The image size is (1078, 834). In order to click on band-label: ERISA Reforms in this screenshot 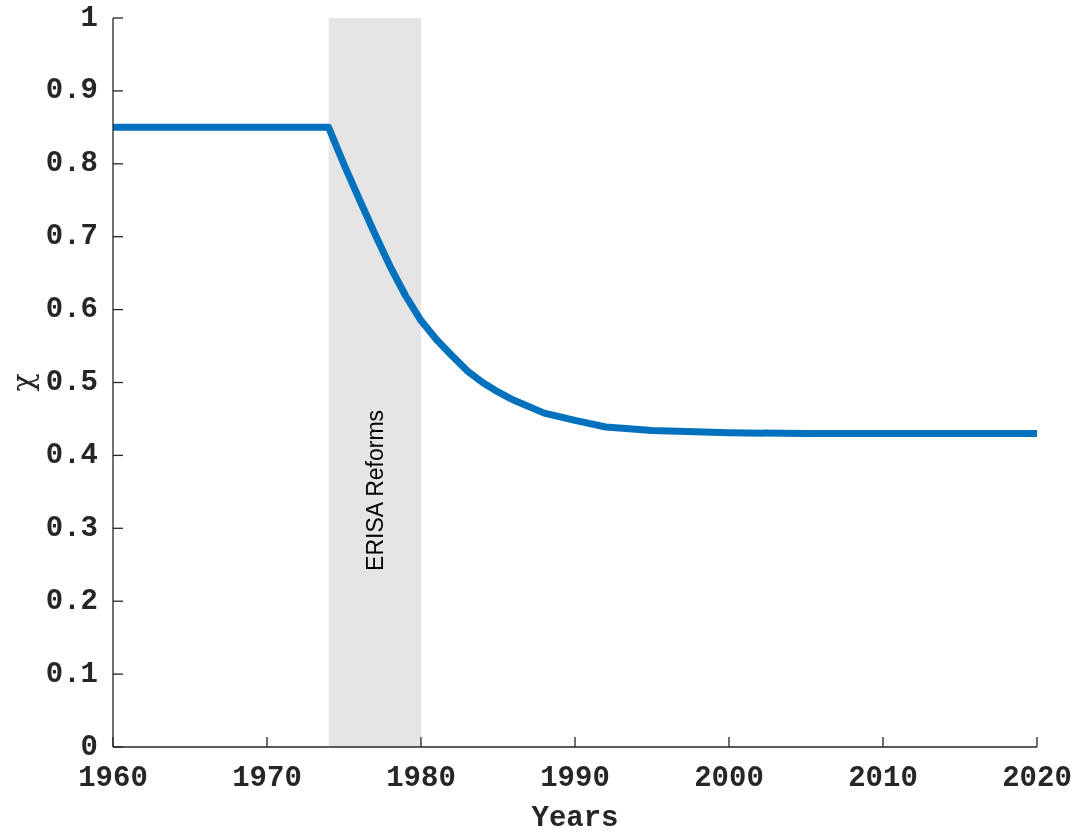, I will do `click(374, 490)`.